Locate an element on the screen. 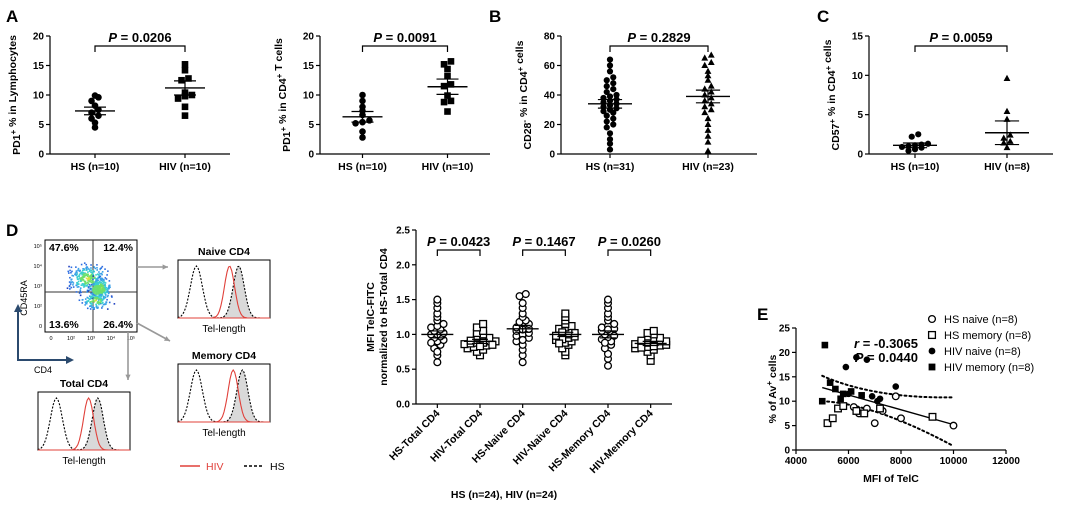 This screenshot has height=507, width=1081. significance-bracket is located at coordinates (544, 252).